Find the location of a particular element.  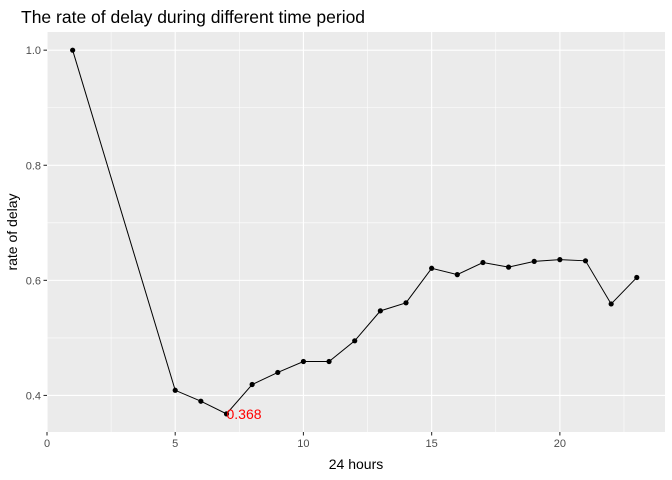

y-tick-label: 0.6 is located at coordinates (33, 281).